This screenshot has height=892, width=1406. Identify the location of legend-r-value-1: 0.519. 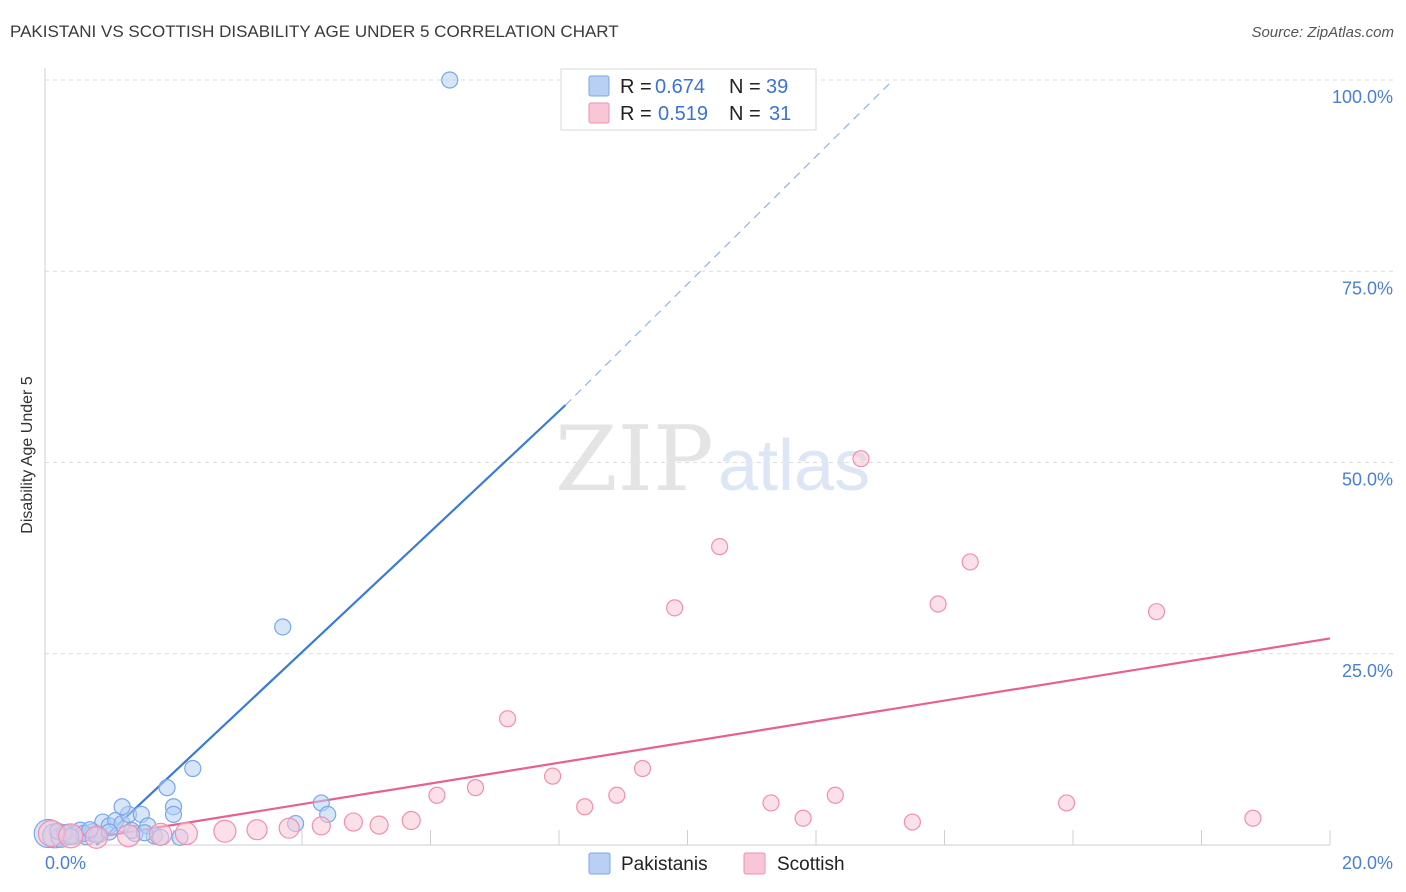
(683, 114).